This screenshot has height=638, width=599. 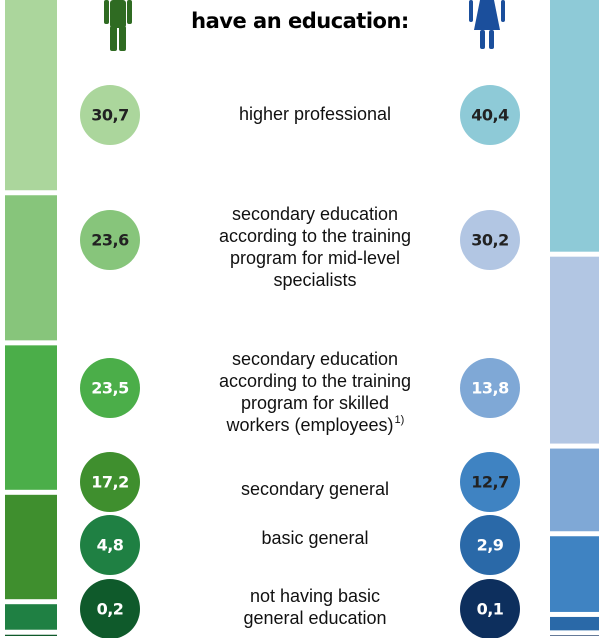 What do you see at coordinates (315, 596) in the screenshot?
I see `category-label: not having basic` at bounding box center [315, 596].